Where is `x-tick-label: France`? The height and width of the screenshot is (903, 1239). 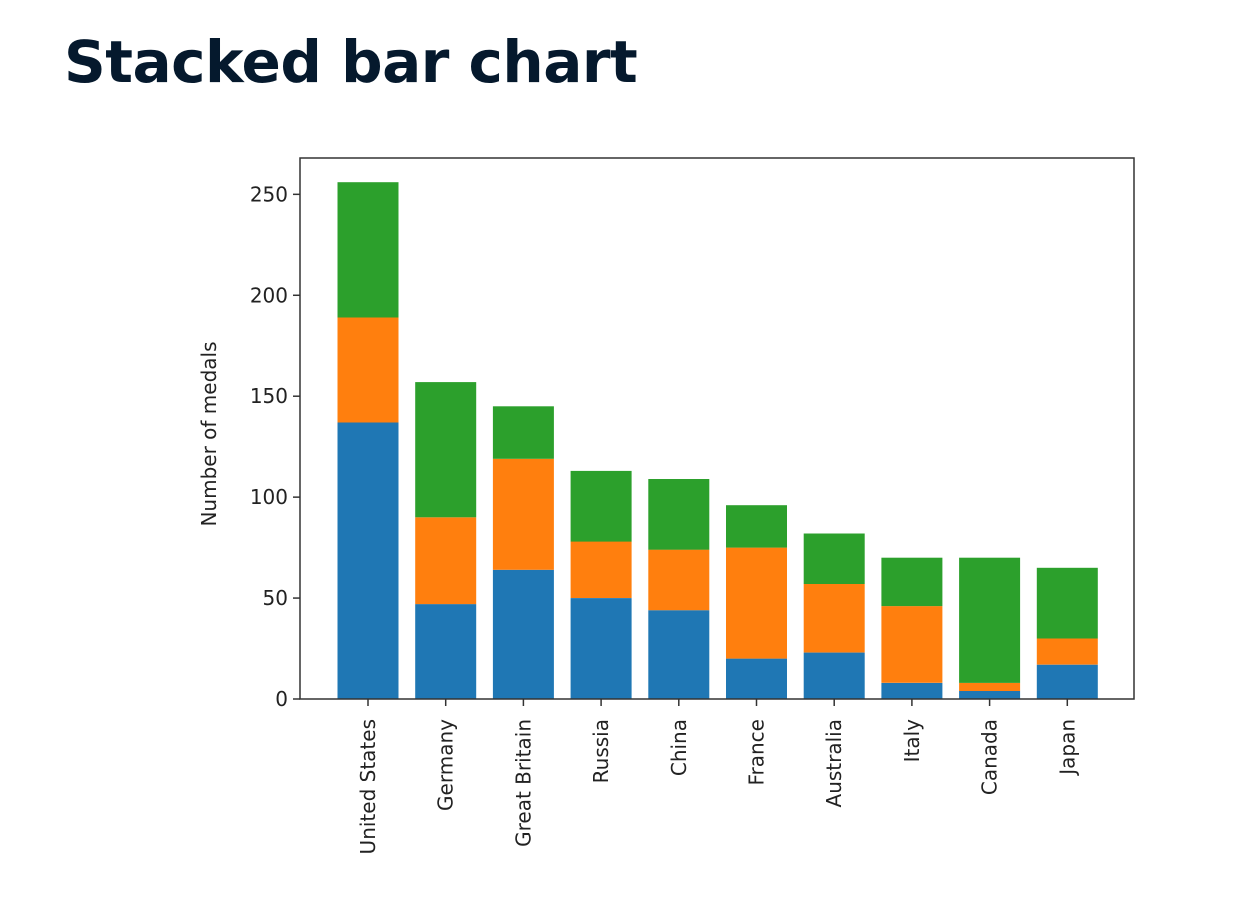
x-tick-label: France is located at coordinates (757, 752).